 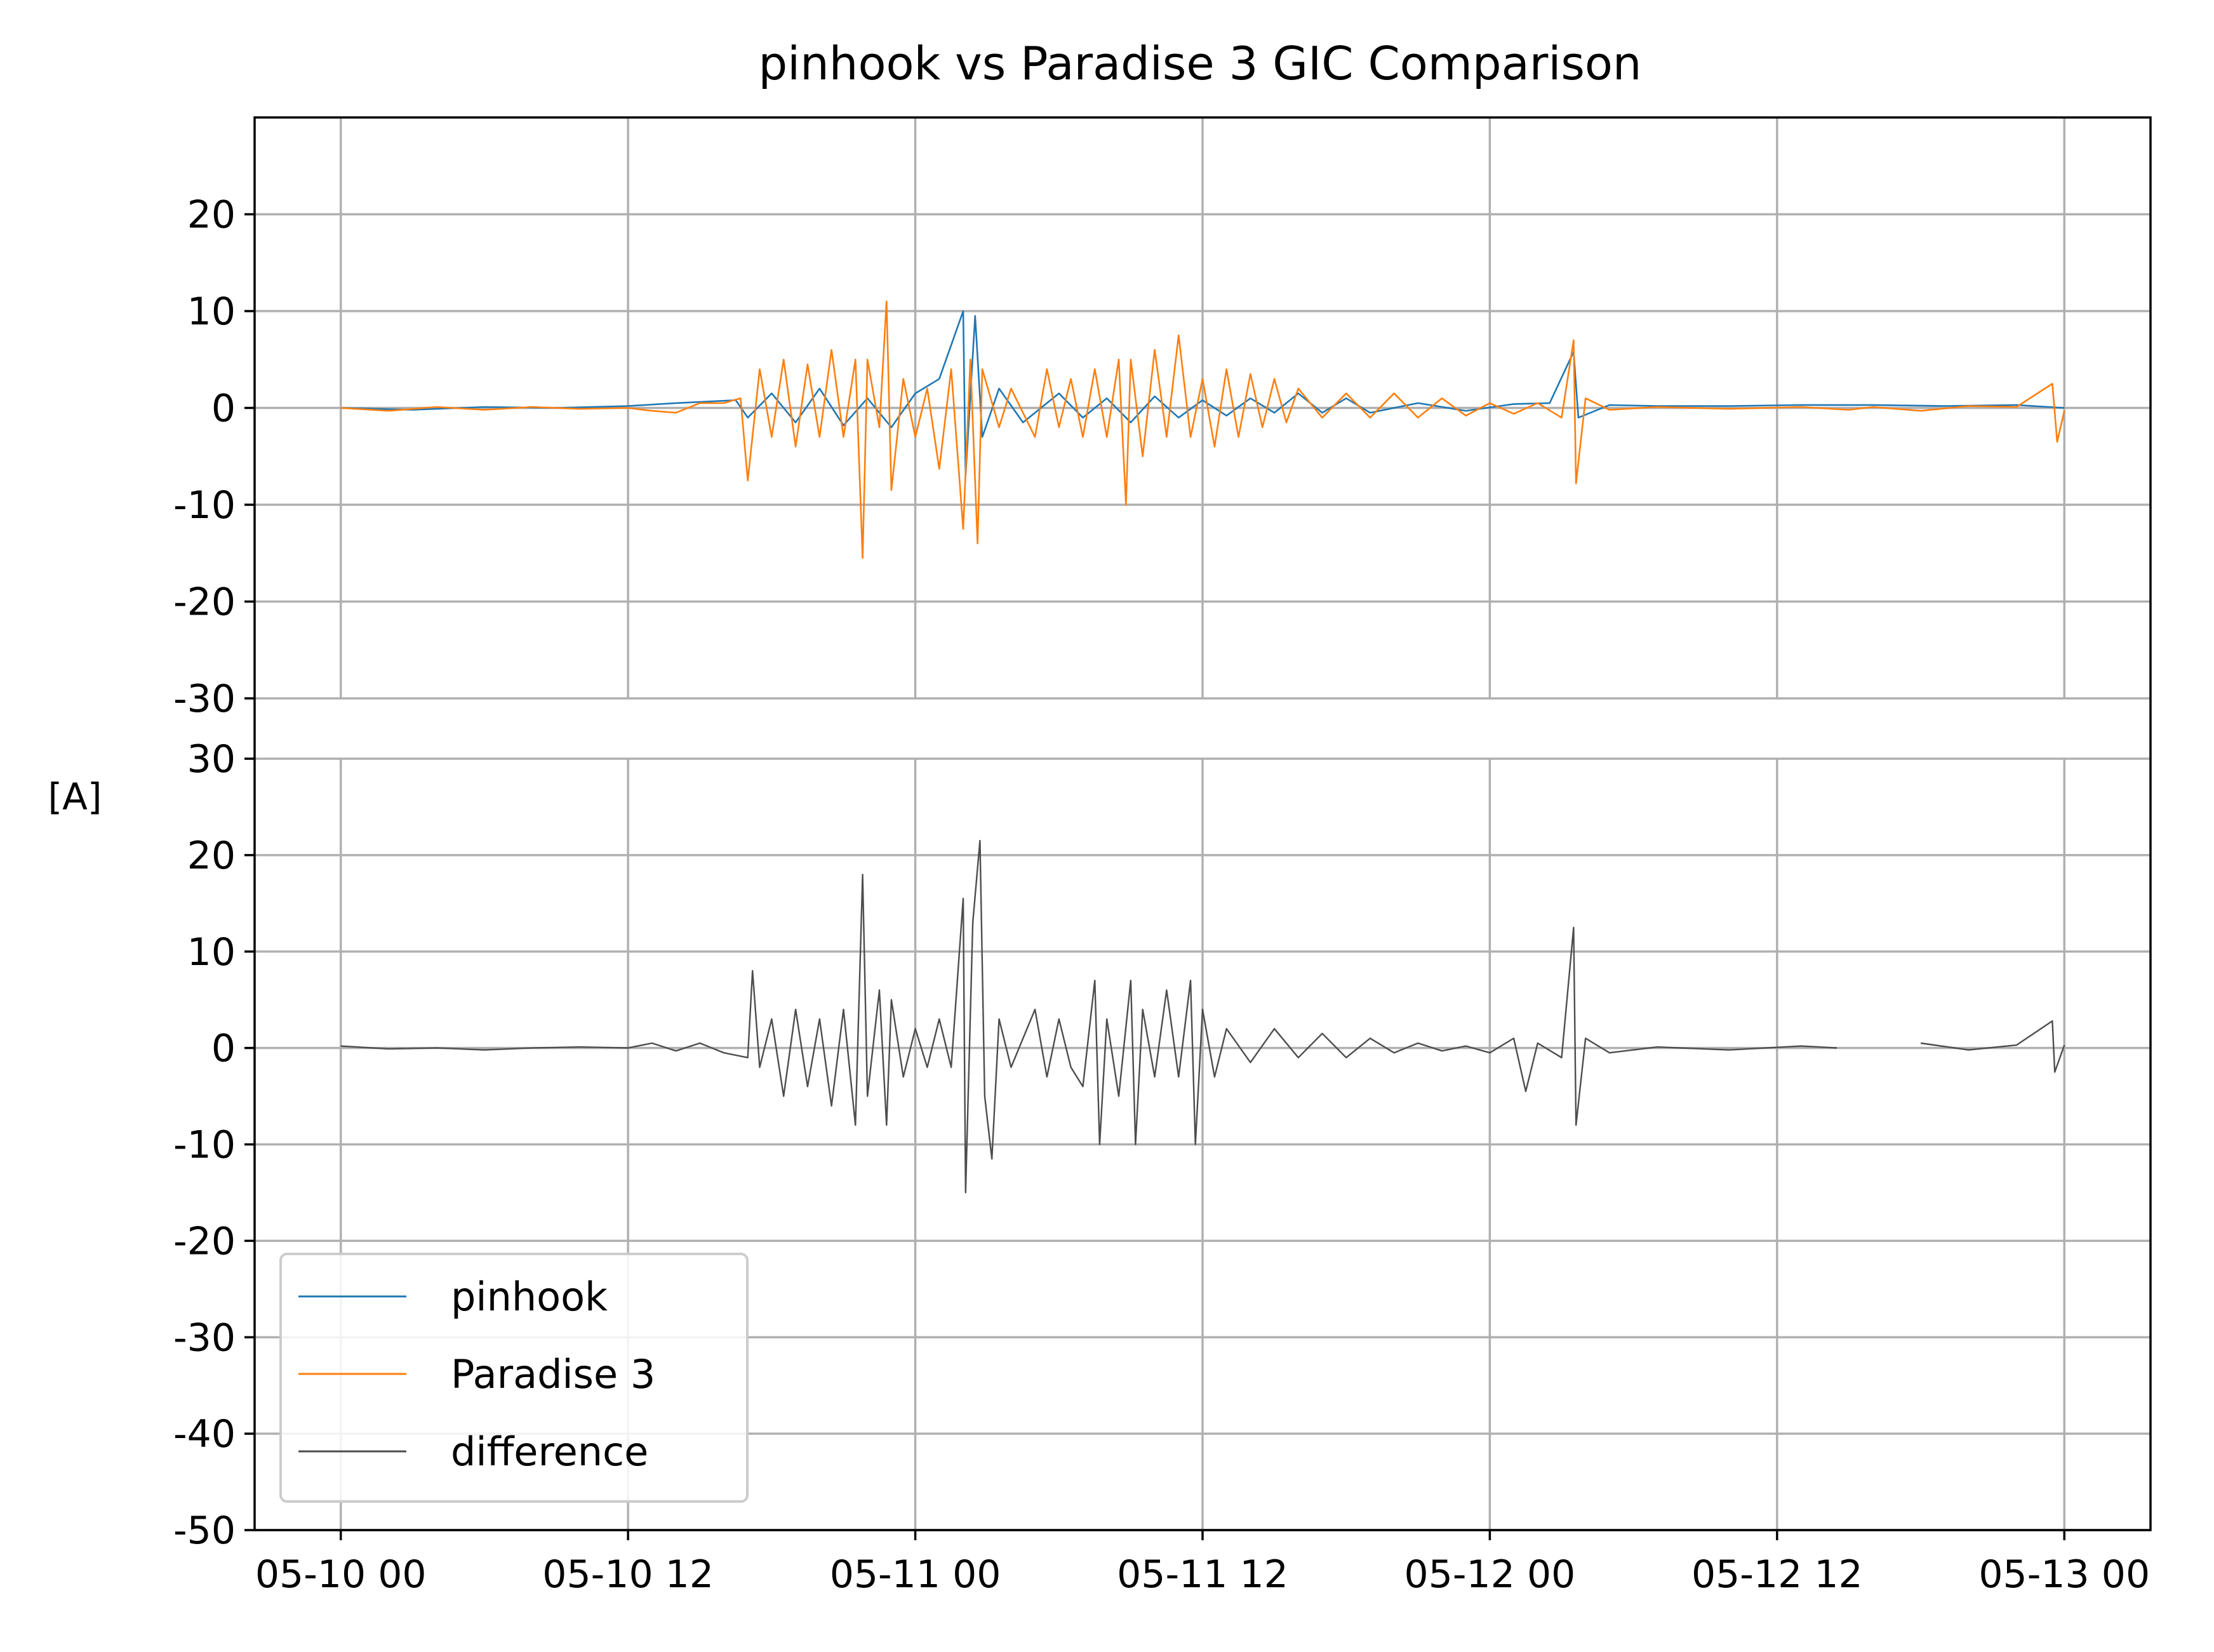 I want to click on x-tick-label: 05-12 00, so click(x=1490, y=1574).